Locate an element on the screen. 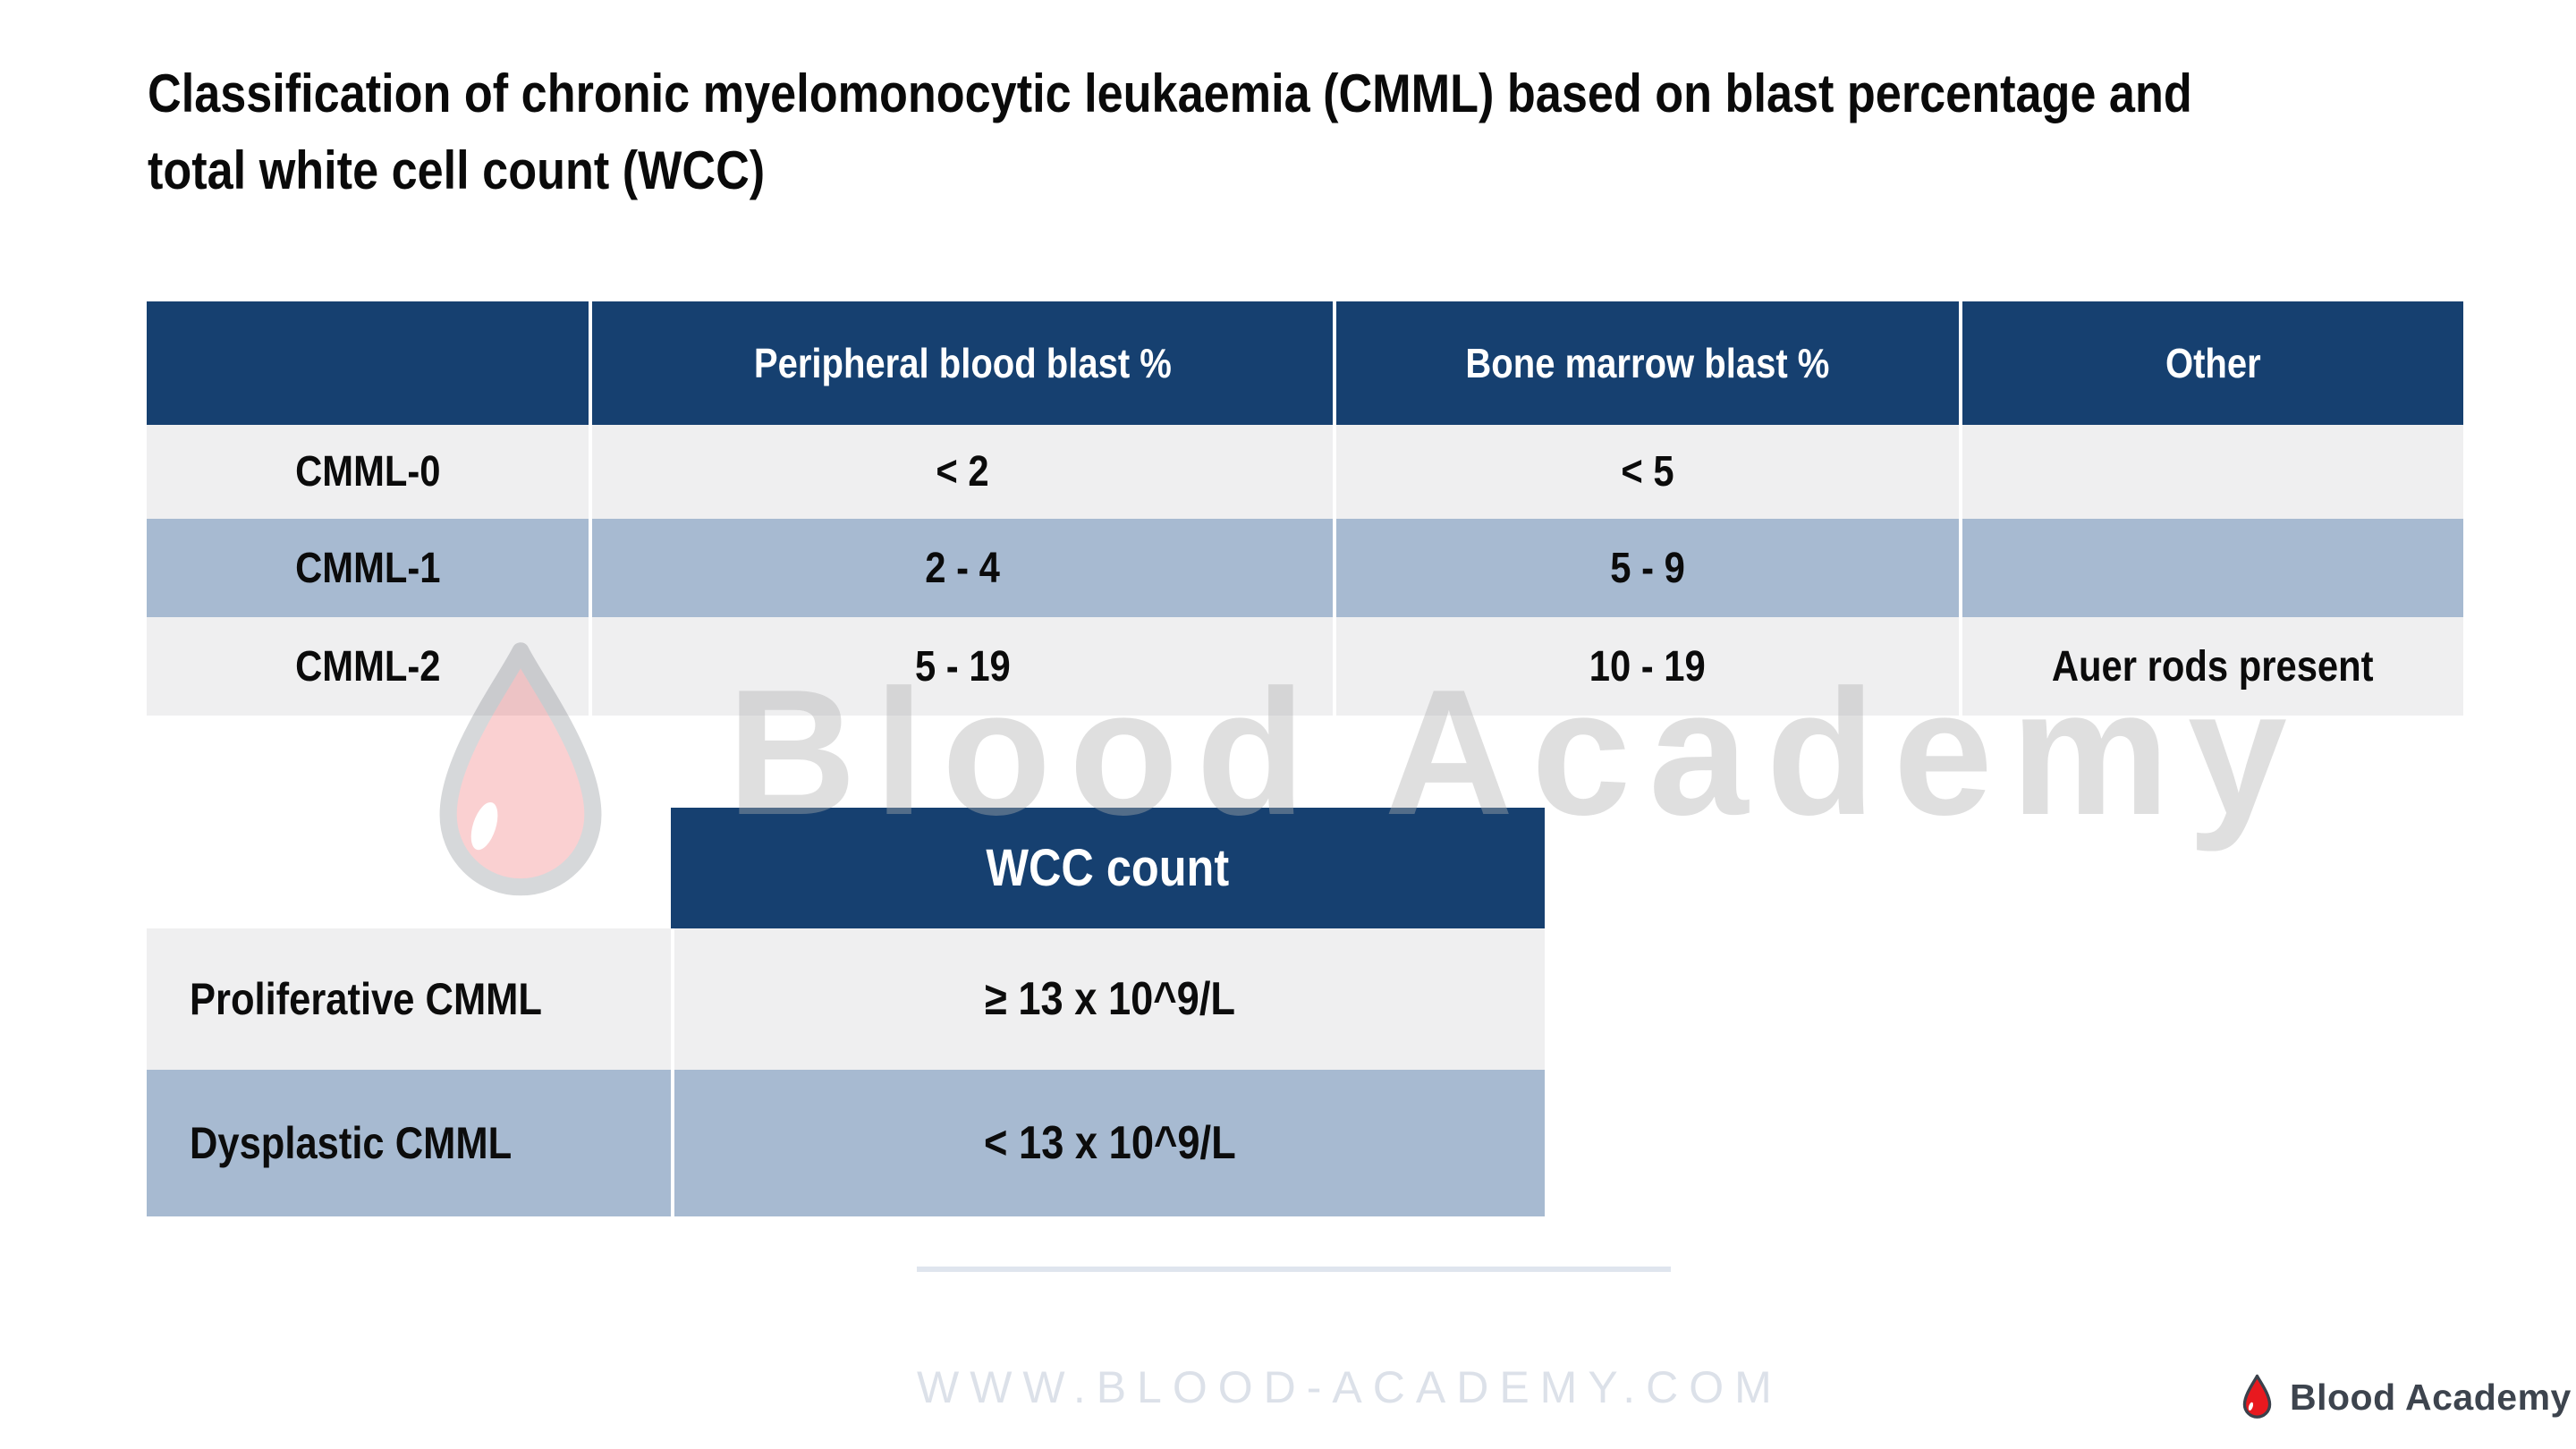 The width and height of the screenshot is (2576, 1449). brand-name: Blood Academy is located at coordinates (2431, 1397).